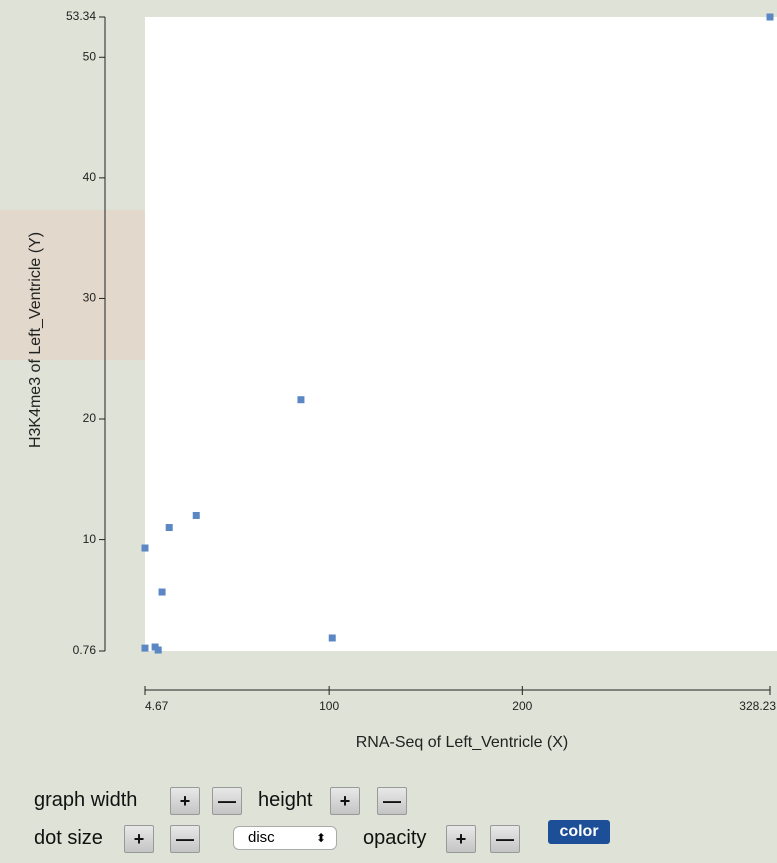 This screenshot has width=777, height=863. What do you see at coordinates (579, 832) in the screenshot?
I see `color-button: color` at bounding box center [579, 832].